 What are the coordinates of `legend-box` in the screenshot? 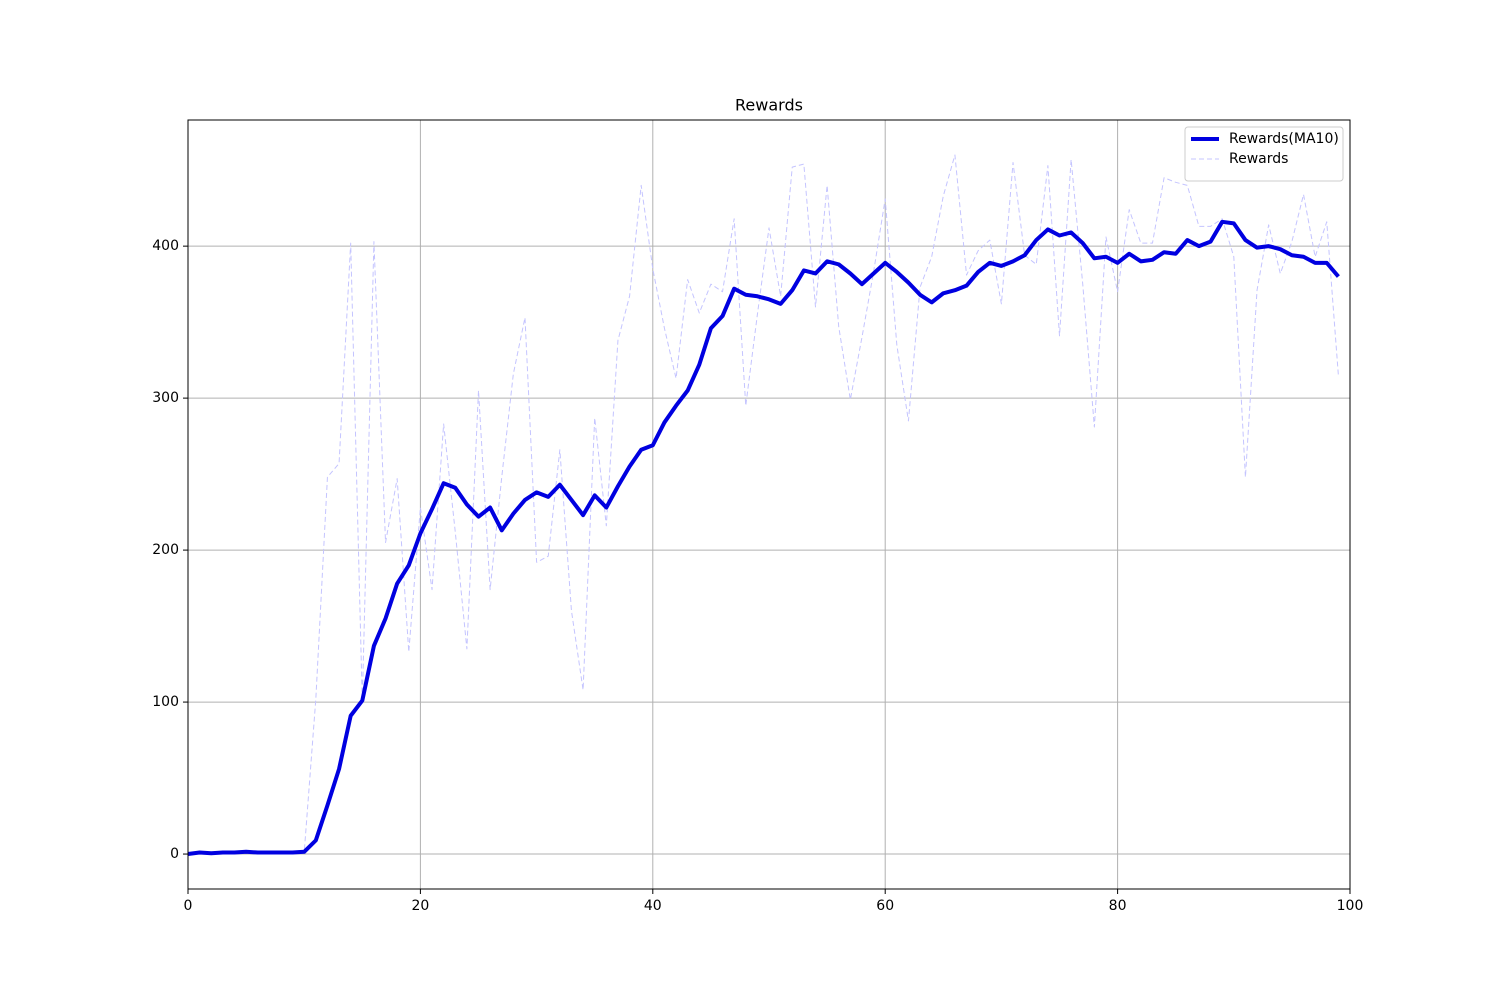 It's located at (1264, 154).